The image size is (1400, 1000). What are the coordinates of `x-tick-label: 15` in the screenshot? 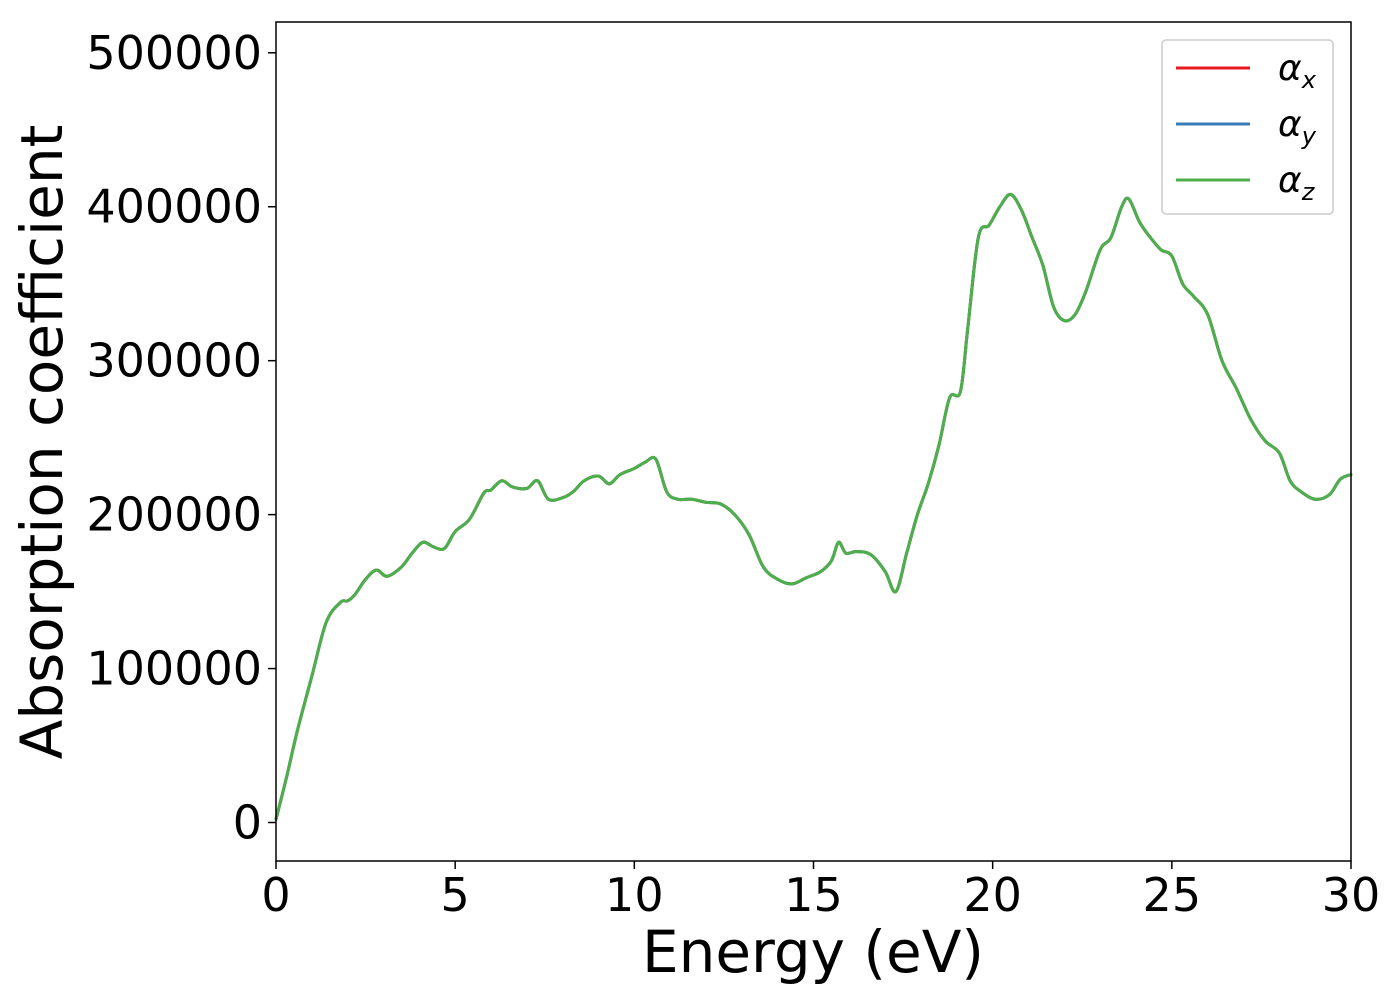 It's located at (813, 895).